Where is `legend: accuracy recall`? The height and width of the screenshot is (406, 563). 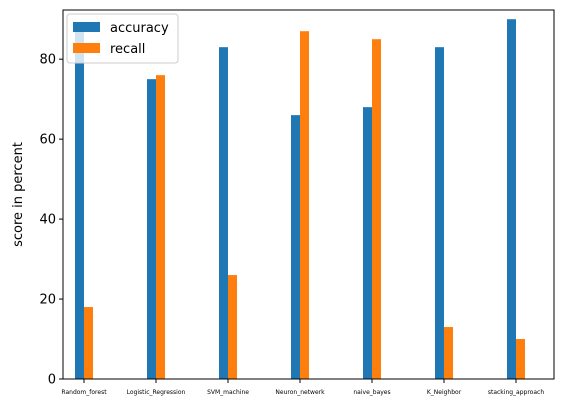
legend: accuracy recall is located at coordinates (122, 38).